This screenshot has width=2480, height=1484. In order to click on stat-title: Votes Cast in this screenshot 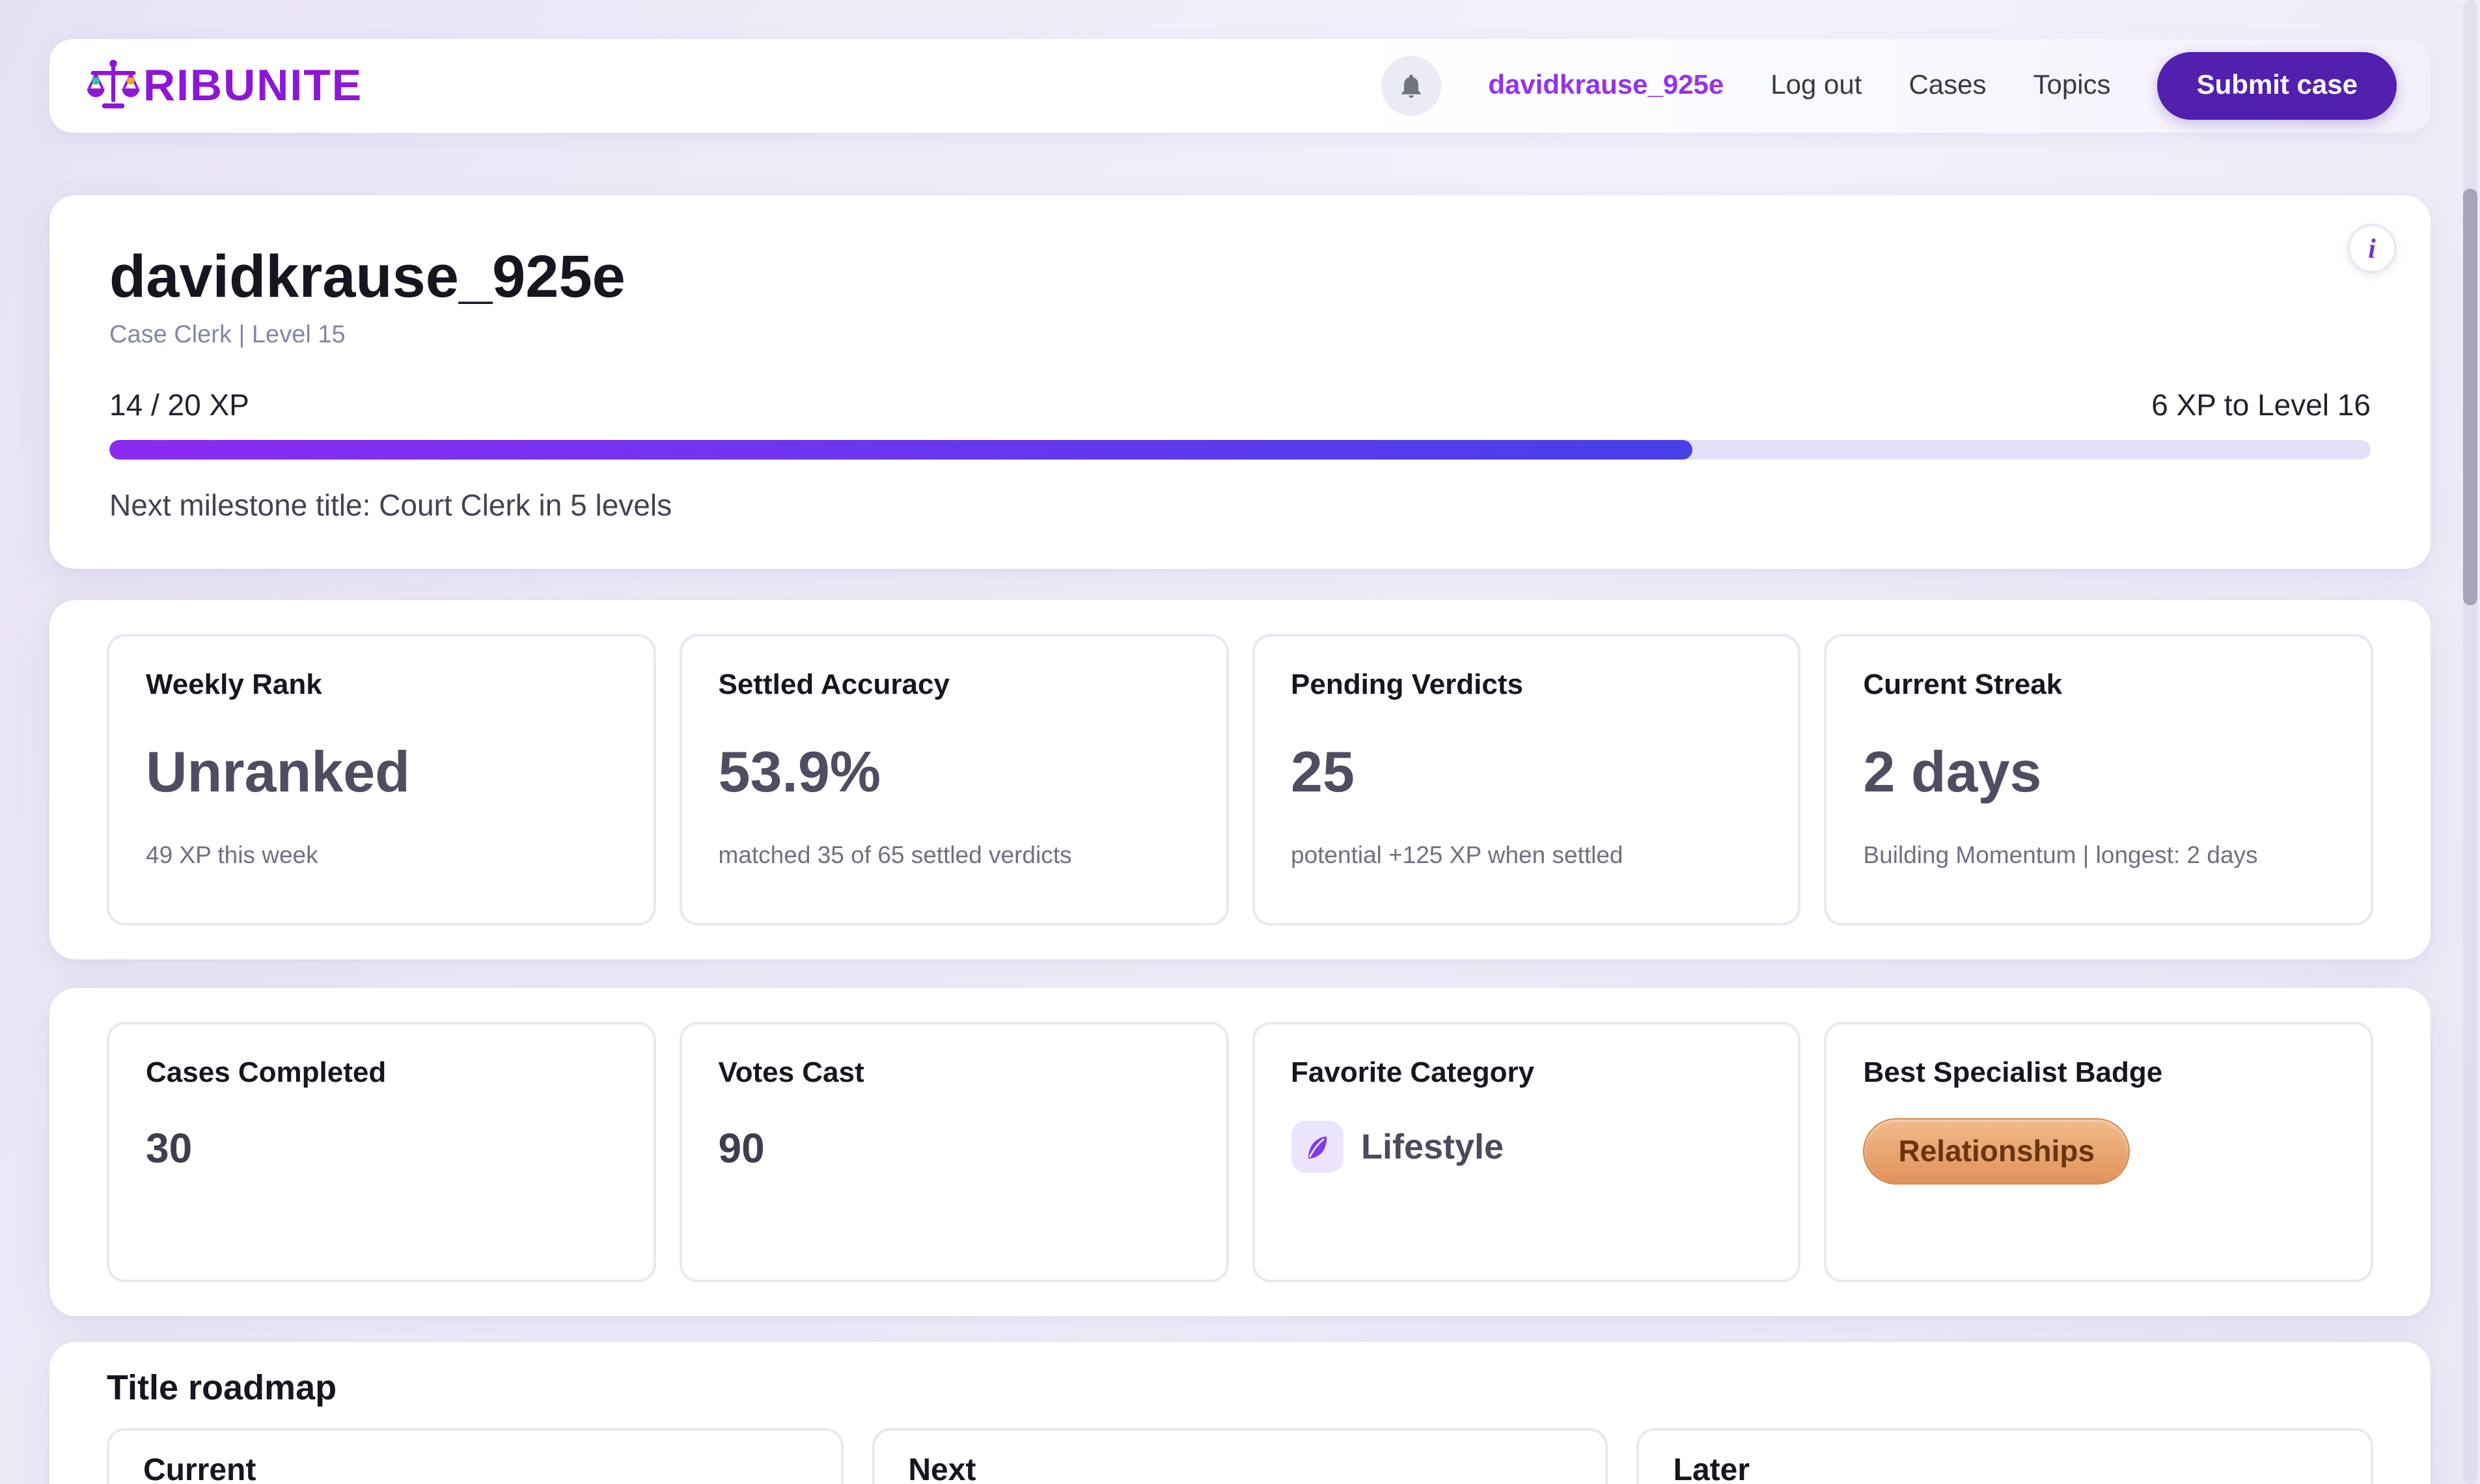, I will do `click(791, 1072)`.